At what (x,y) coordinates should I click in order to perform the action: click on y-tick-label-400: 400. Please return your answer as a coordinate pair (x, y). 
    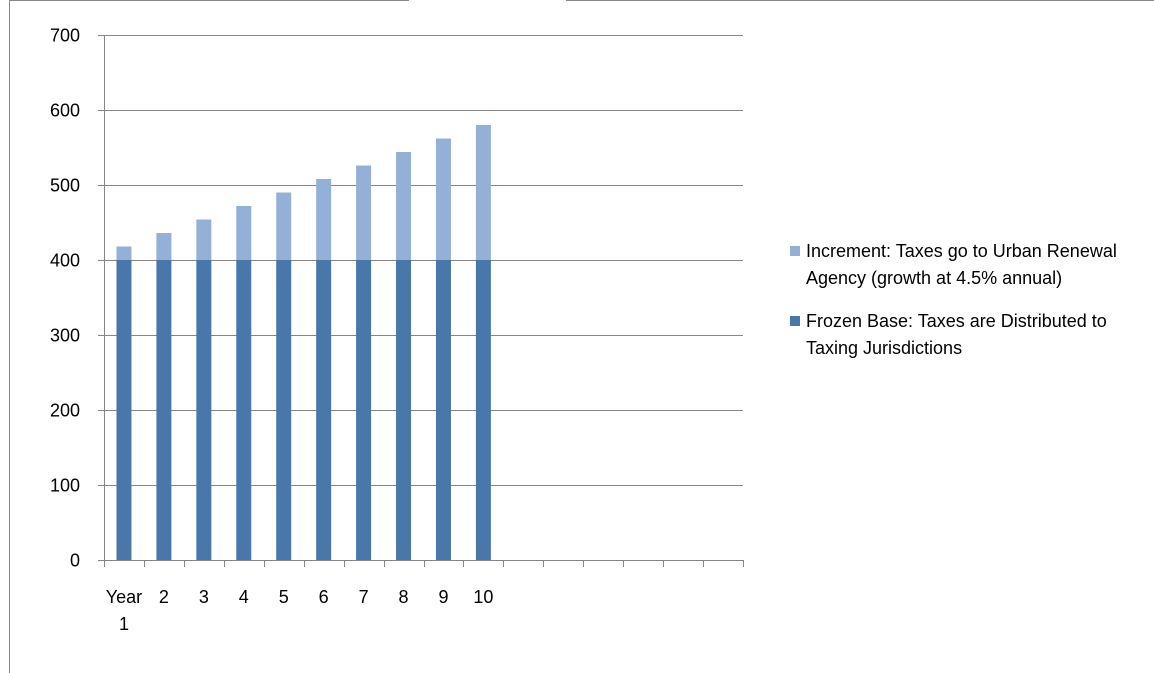
    Looking at the image, I should click on (65, 261).